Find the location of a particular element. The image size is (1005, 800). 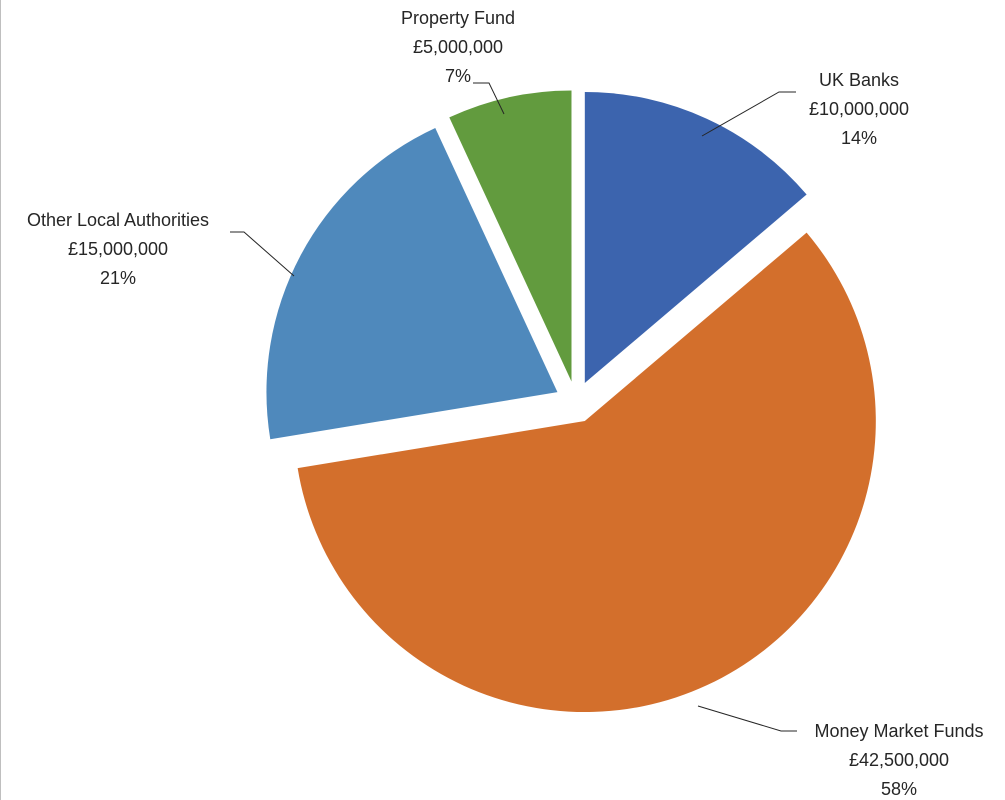

value-label: £15,000,000 is located at coordinates (118, 249).